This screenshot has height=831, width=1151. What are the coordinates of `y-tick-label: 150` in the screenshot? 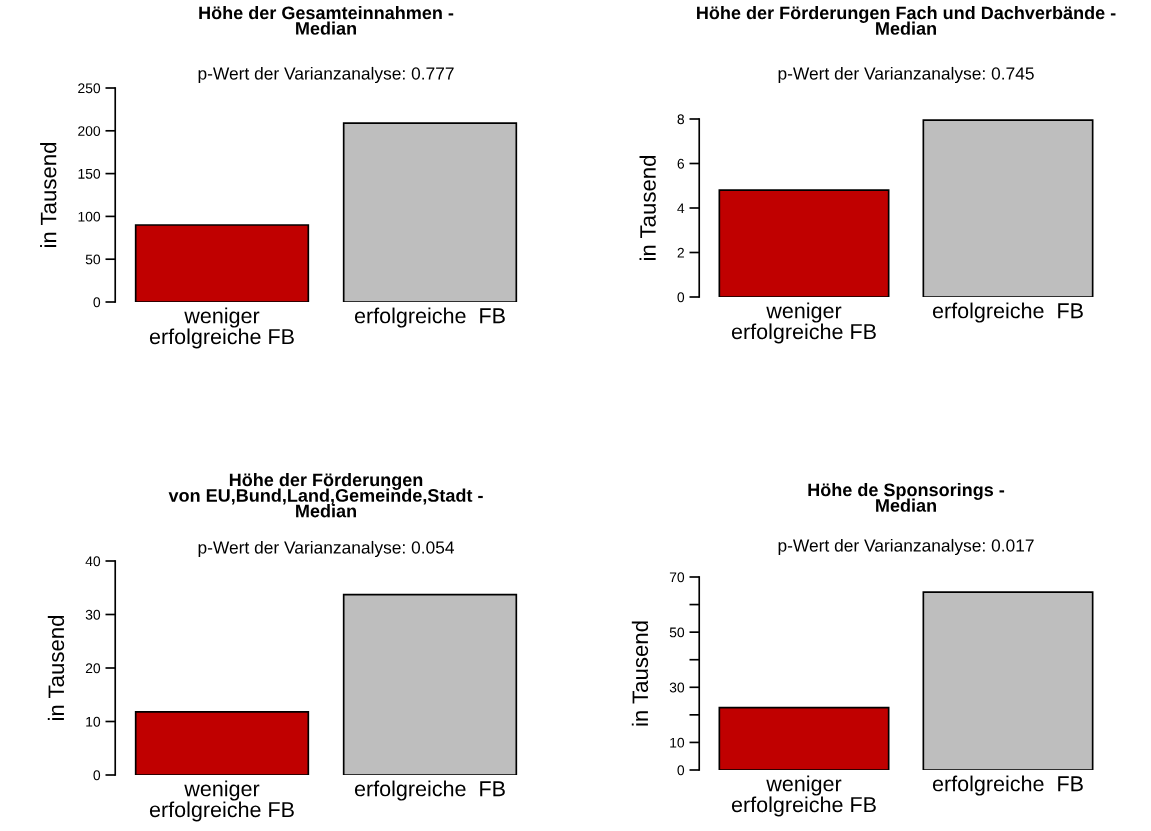 It's located at (89, 173).